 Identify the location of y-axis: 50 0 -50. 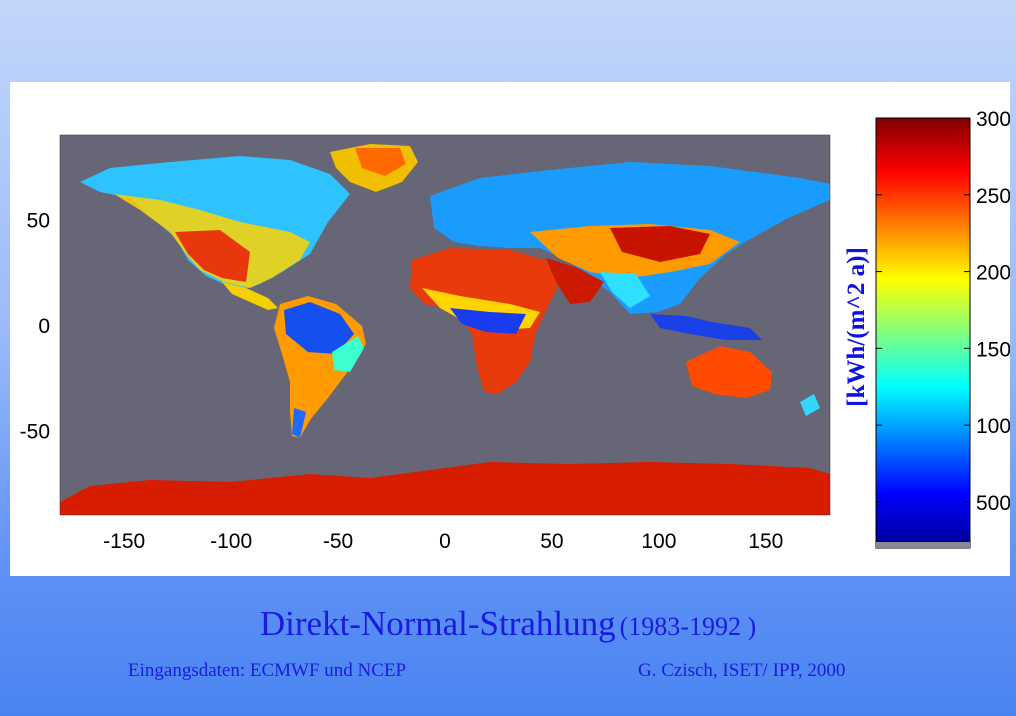
(35, 326).